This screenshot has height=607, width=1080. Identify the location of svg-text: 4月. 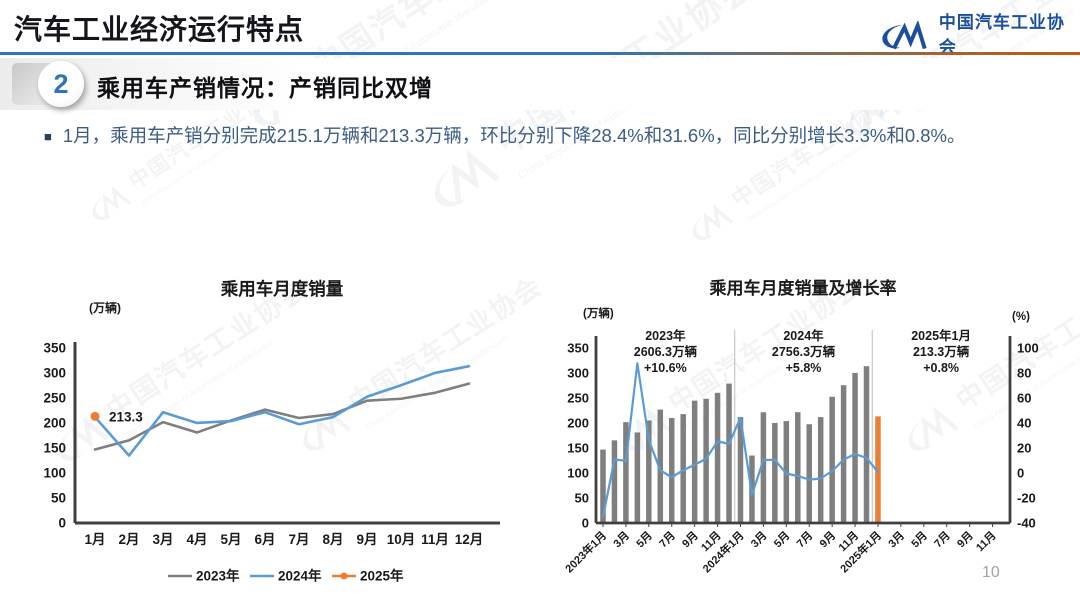
(196, 539).